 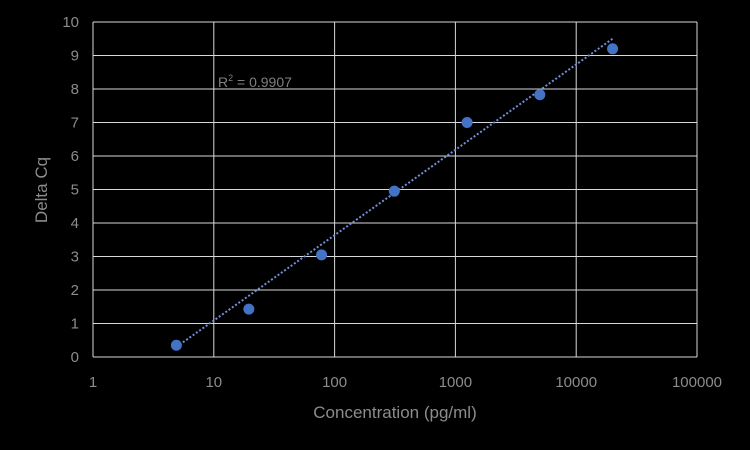 What do you see at coordinates (334, 382) in the screenshot?
I see `x-tick-label: 100` at bounding box center [334, 382].